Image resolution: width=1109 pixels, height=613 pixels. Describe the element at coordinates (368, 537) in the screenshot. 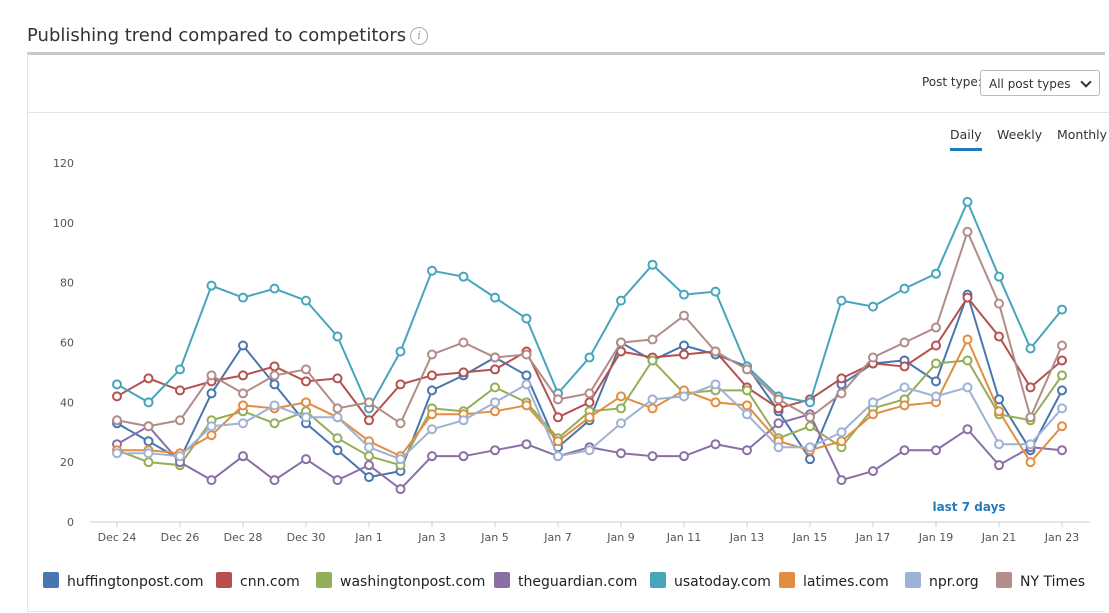

I see `x-tick-label: Jan 1` at that location.